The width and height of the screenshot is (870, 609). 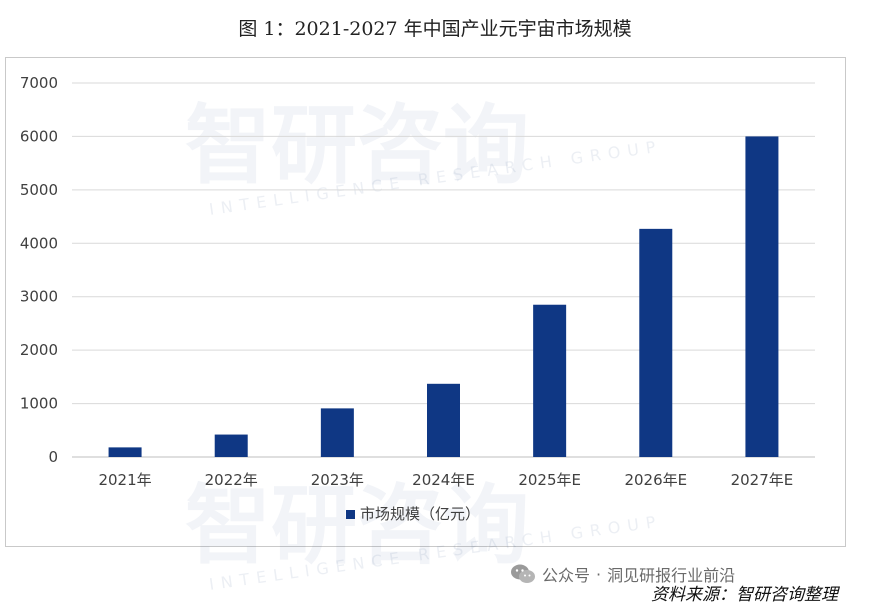 I want to click on wechat-icon, so click(x=523, y=573).